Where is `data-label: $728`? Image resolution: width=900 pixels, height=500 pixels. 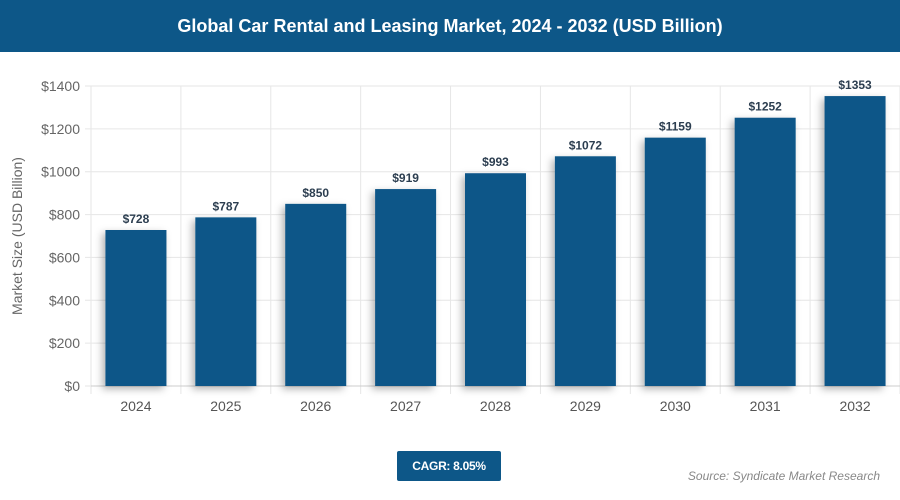
data-label: $728 is located at coordinates (136, 219).